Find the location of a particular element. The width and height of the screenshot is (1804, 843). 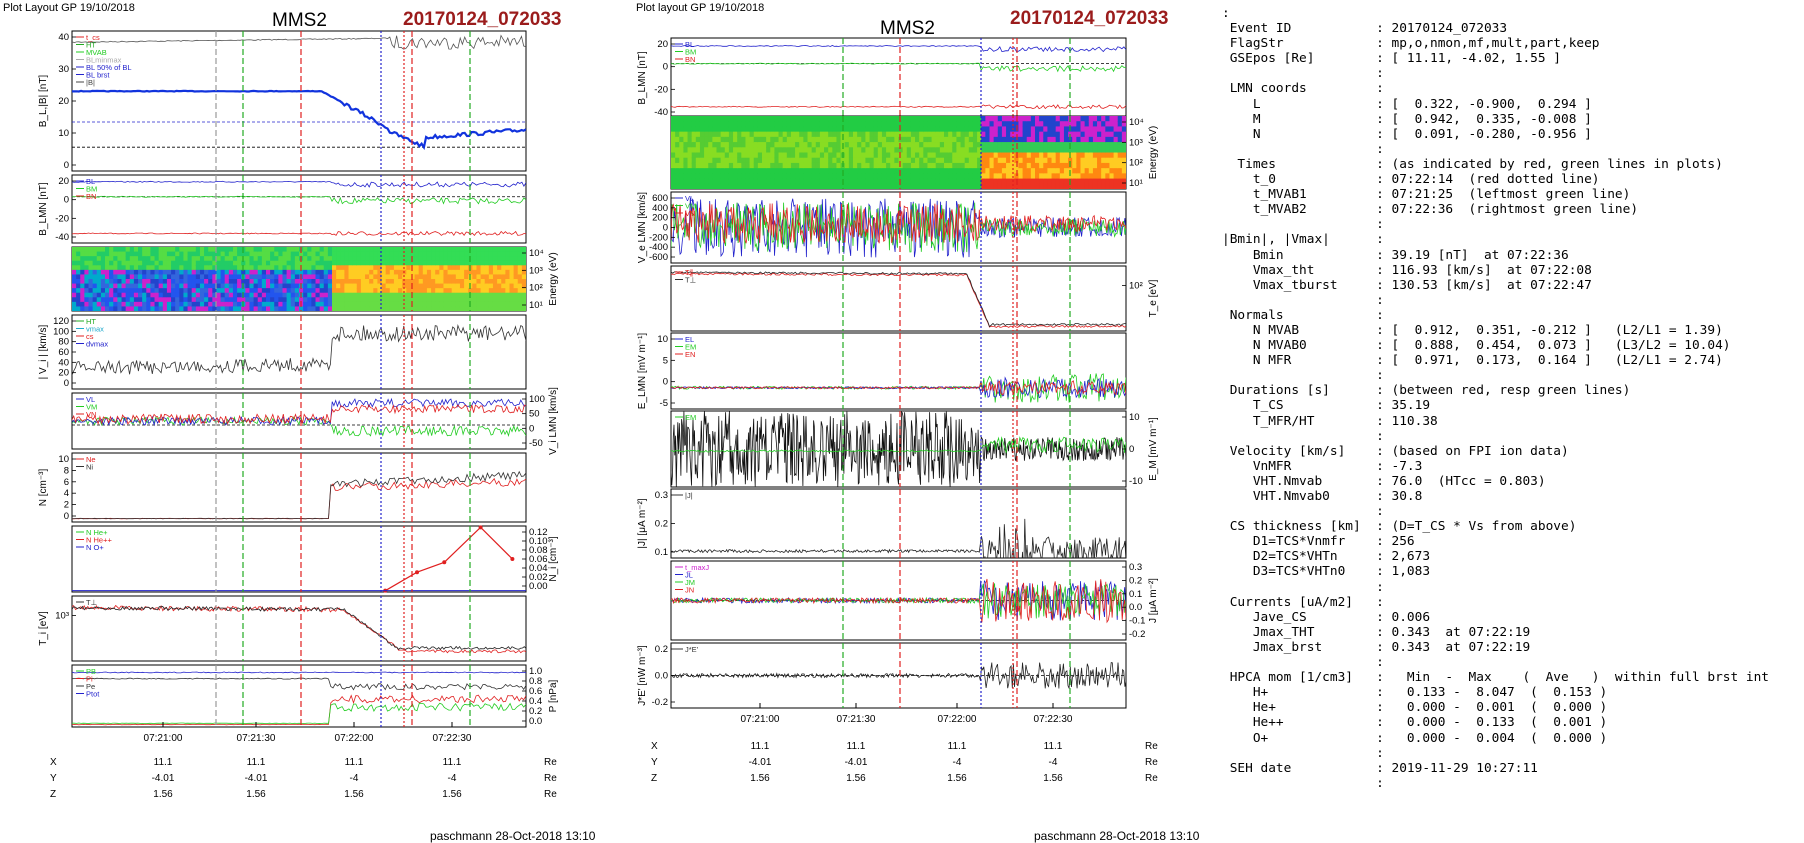

panel-frame is located at coordinates (299, 628).